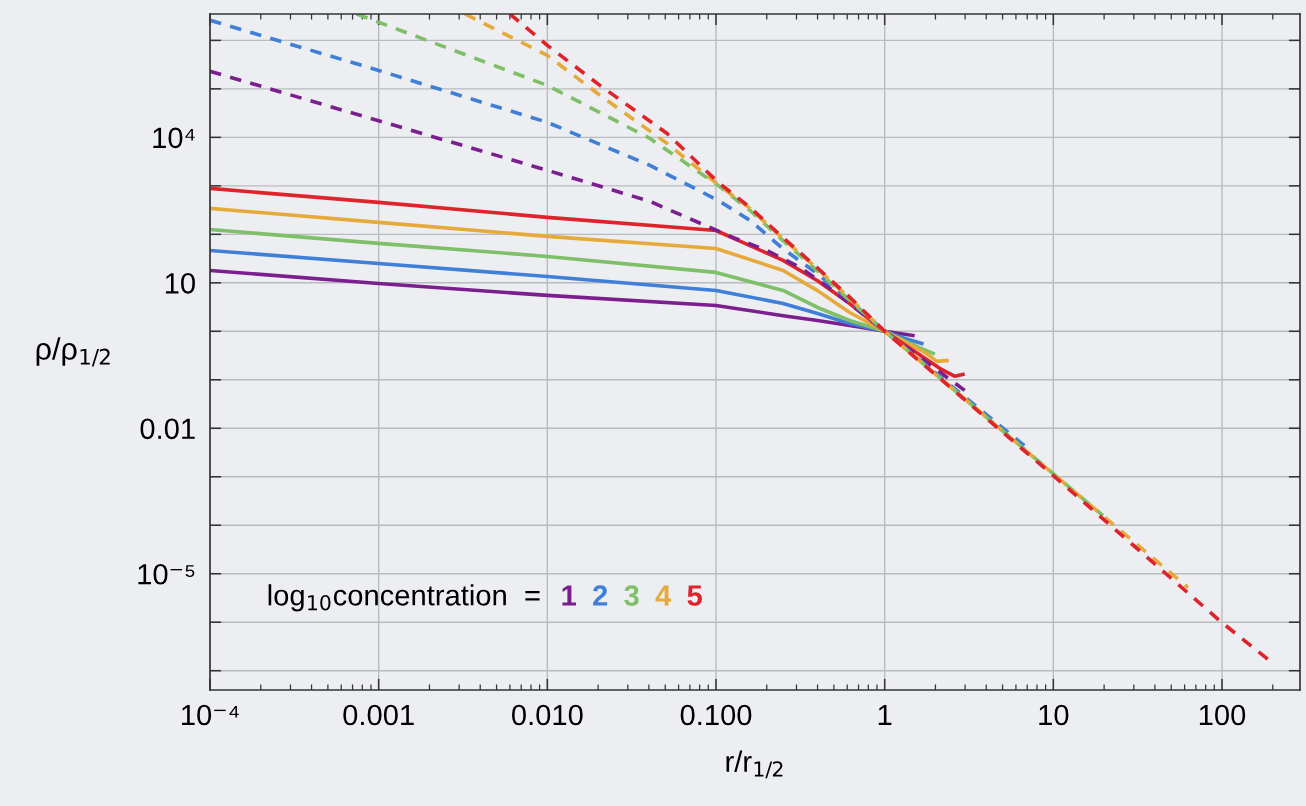  Describe the element at coordinates (694, 595) in the screenshot. I see `text: 5` at that location.